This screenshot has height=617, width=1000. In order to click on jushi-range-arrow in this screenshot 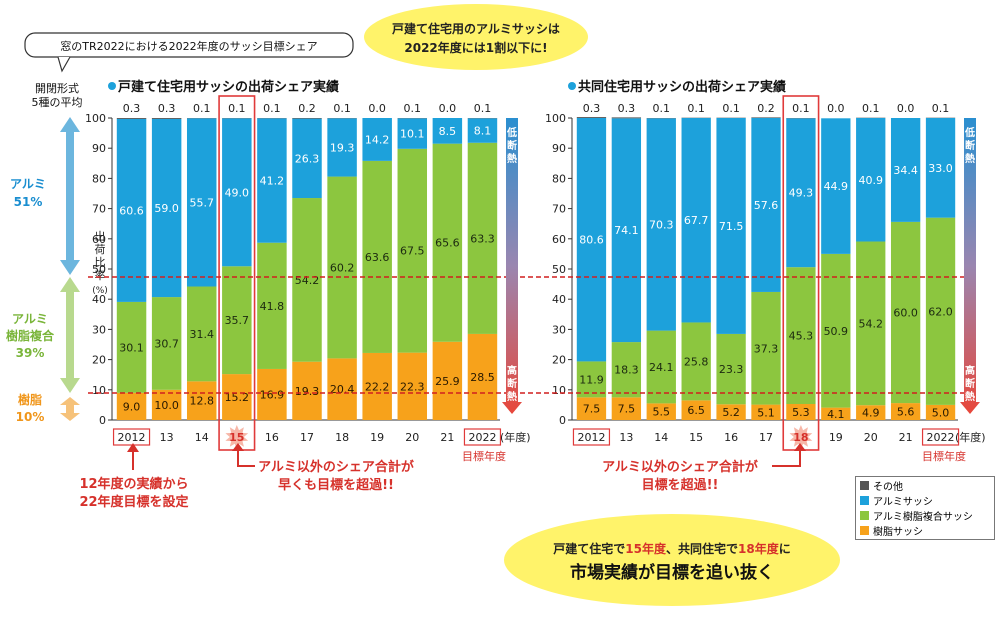, I will do `click(70, 409)`.